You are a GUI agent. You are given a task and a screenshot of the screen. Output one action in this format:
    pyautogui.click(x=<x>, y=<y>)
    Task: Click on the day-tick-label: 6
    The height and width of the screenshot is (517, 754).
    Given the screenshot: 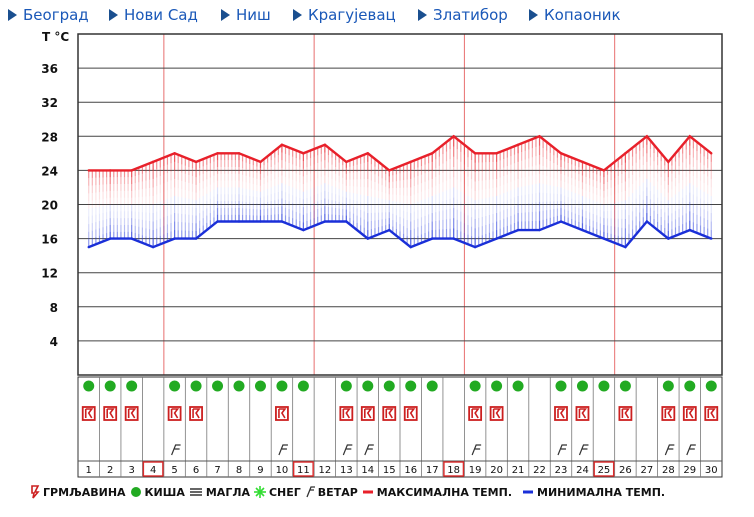 What is the action you would take?
    pyautogui.click(x=196, y=470)
    